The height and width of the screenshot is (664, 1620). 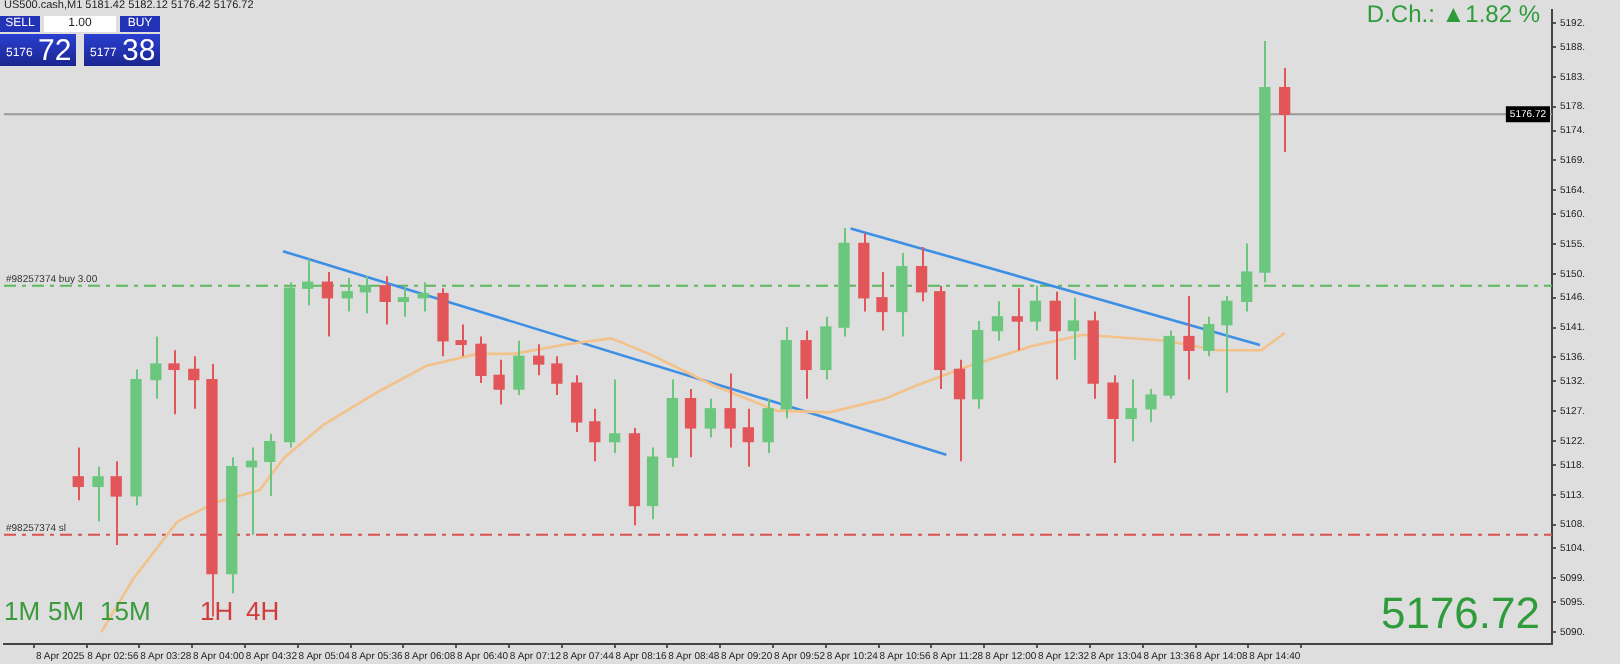 I want to click on annotation: 5M, so click(x=66, y=611).